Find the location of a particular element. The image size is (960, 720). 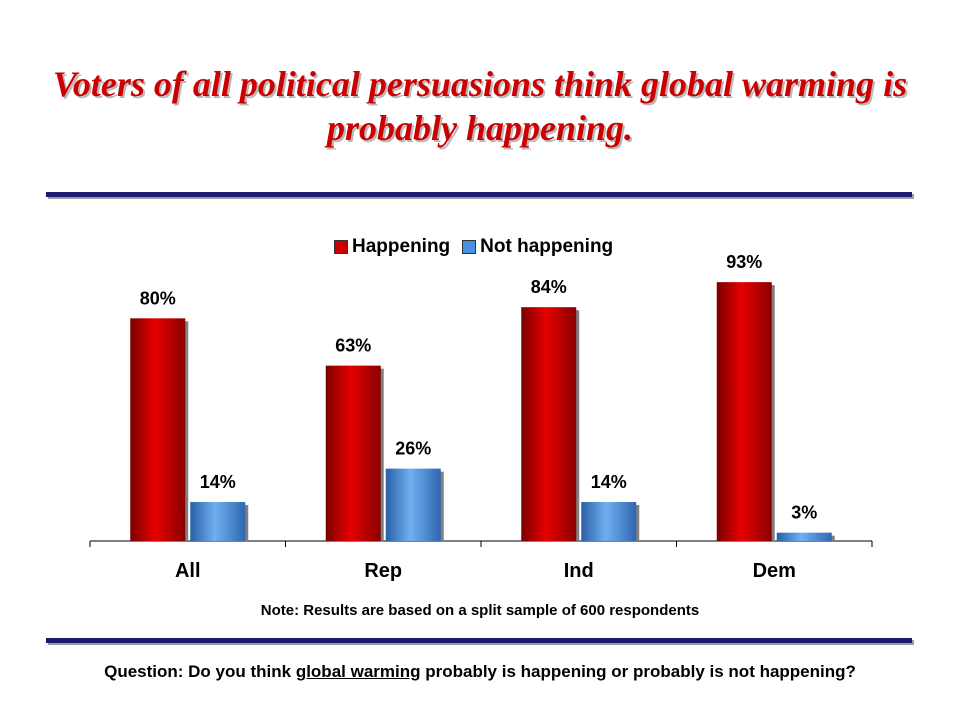

bar-not-happening-dem is located at coordinates (804, 536).